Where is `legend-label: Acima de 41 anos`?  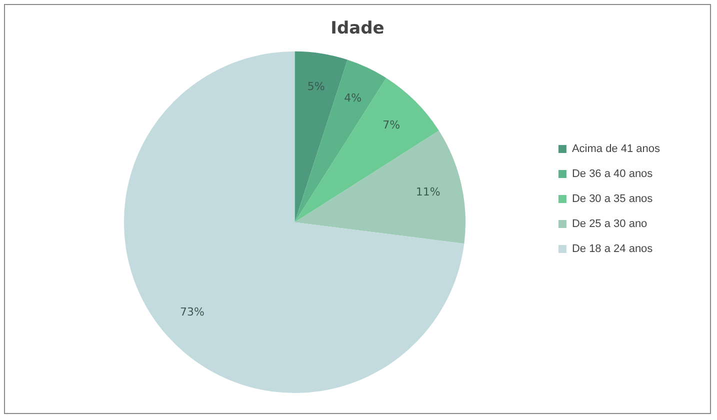
legend-label: Acima de 41 anos is located at coordinates (616, 149).